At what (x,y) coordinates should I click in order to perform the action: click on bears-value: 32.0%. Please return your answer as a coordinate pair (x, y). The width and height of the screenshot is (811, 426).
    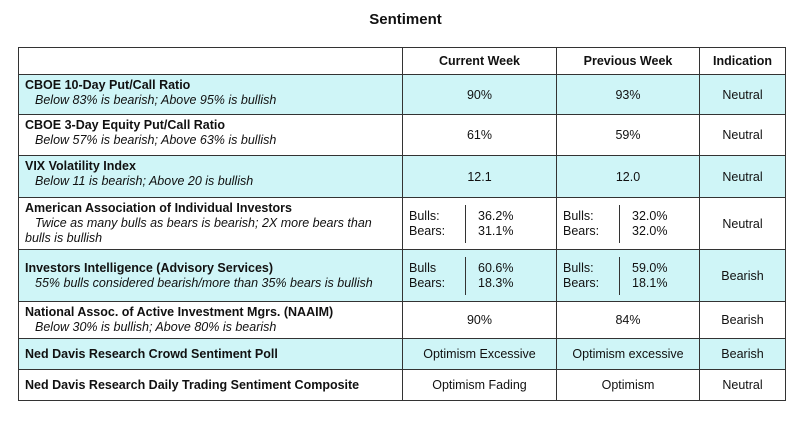
    Looking at the image, I should click on (650, 230).